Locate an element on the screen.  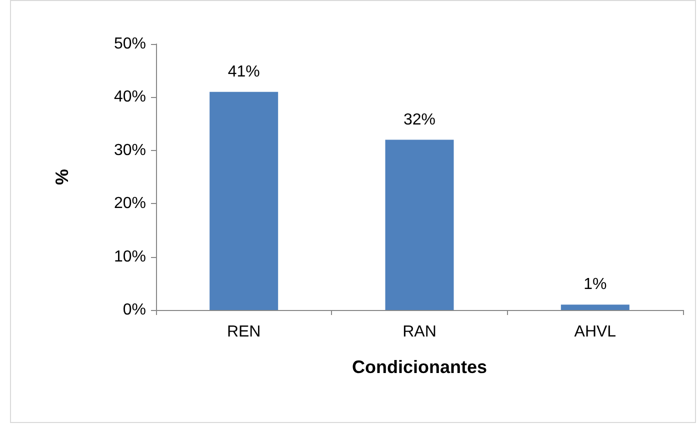
data-label: 32% is located at coordinates (419, 119).